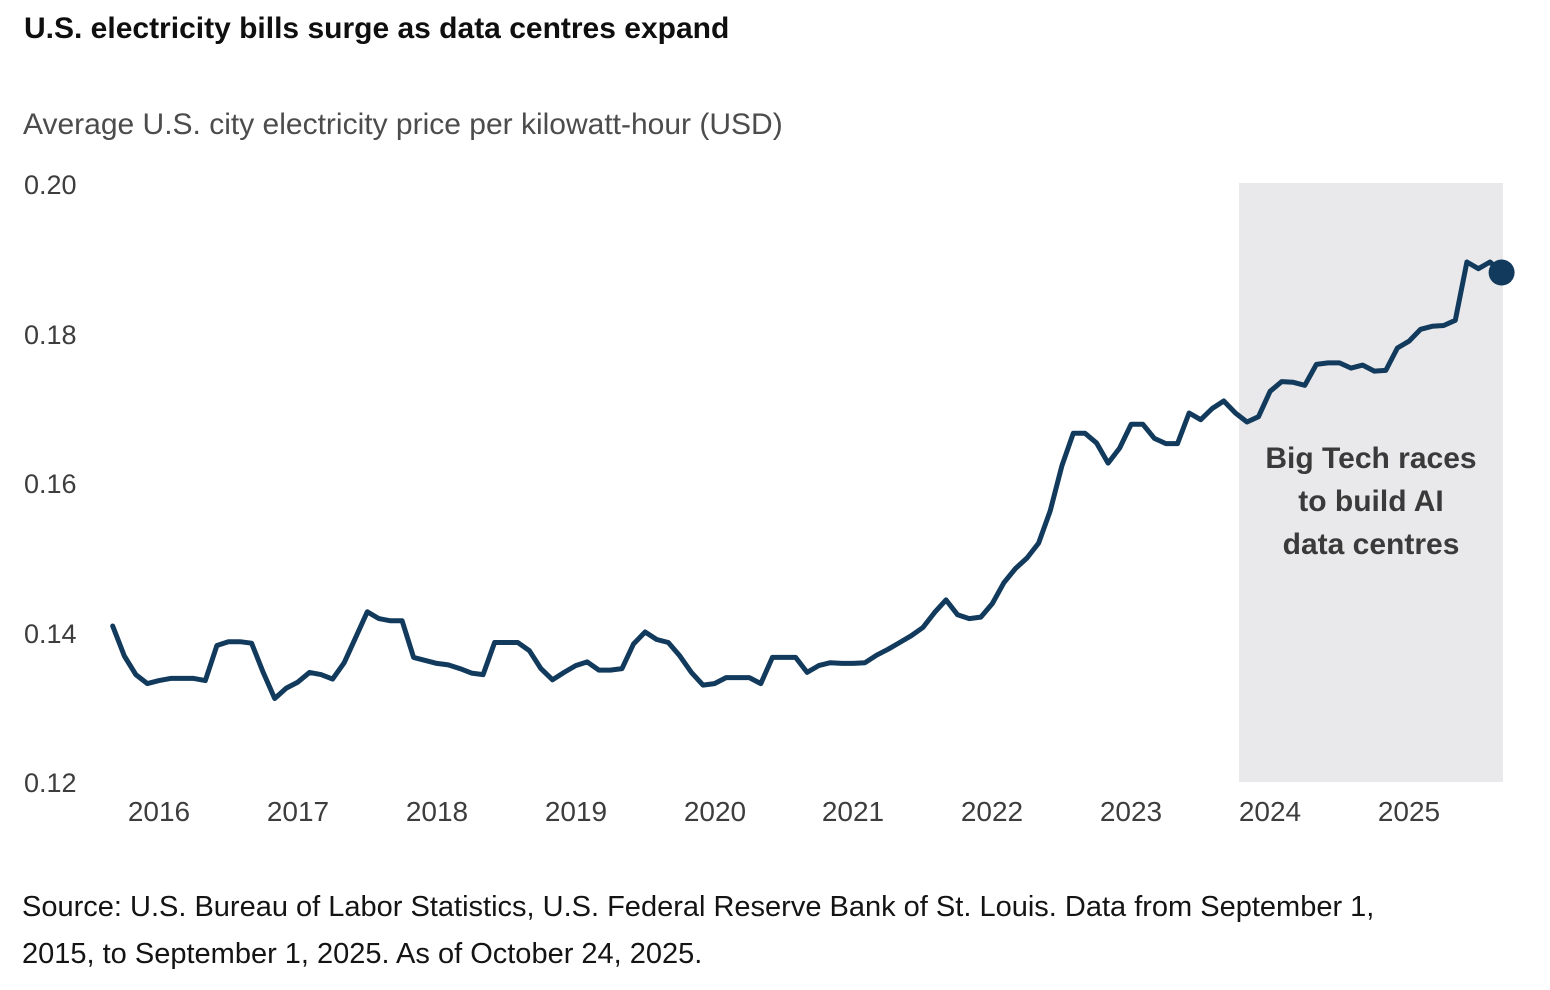 The height and width of the screenshot is (990, 1550). What do you see at coordinates (853, 811) in the screenshot?
I see `x-tick-label: 2021` at bounding box center [853, 811].